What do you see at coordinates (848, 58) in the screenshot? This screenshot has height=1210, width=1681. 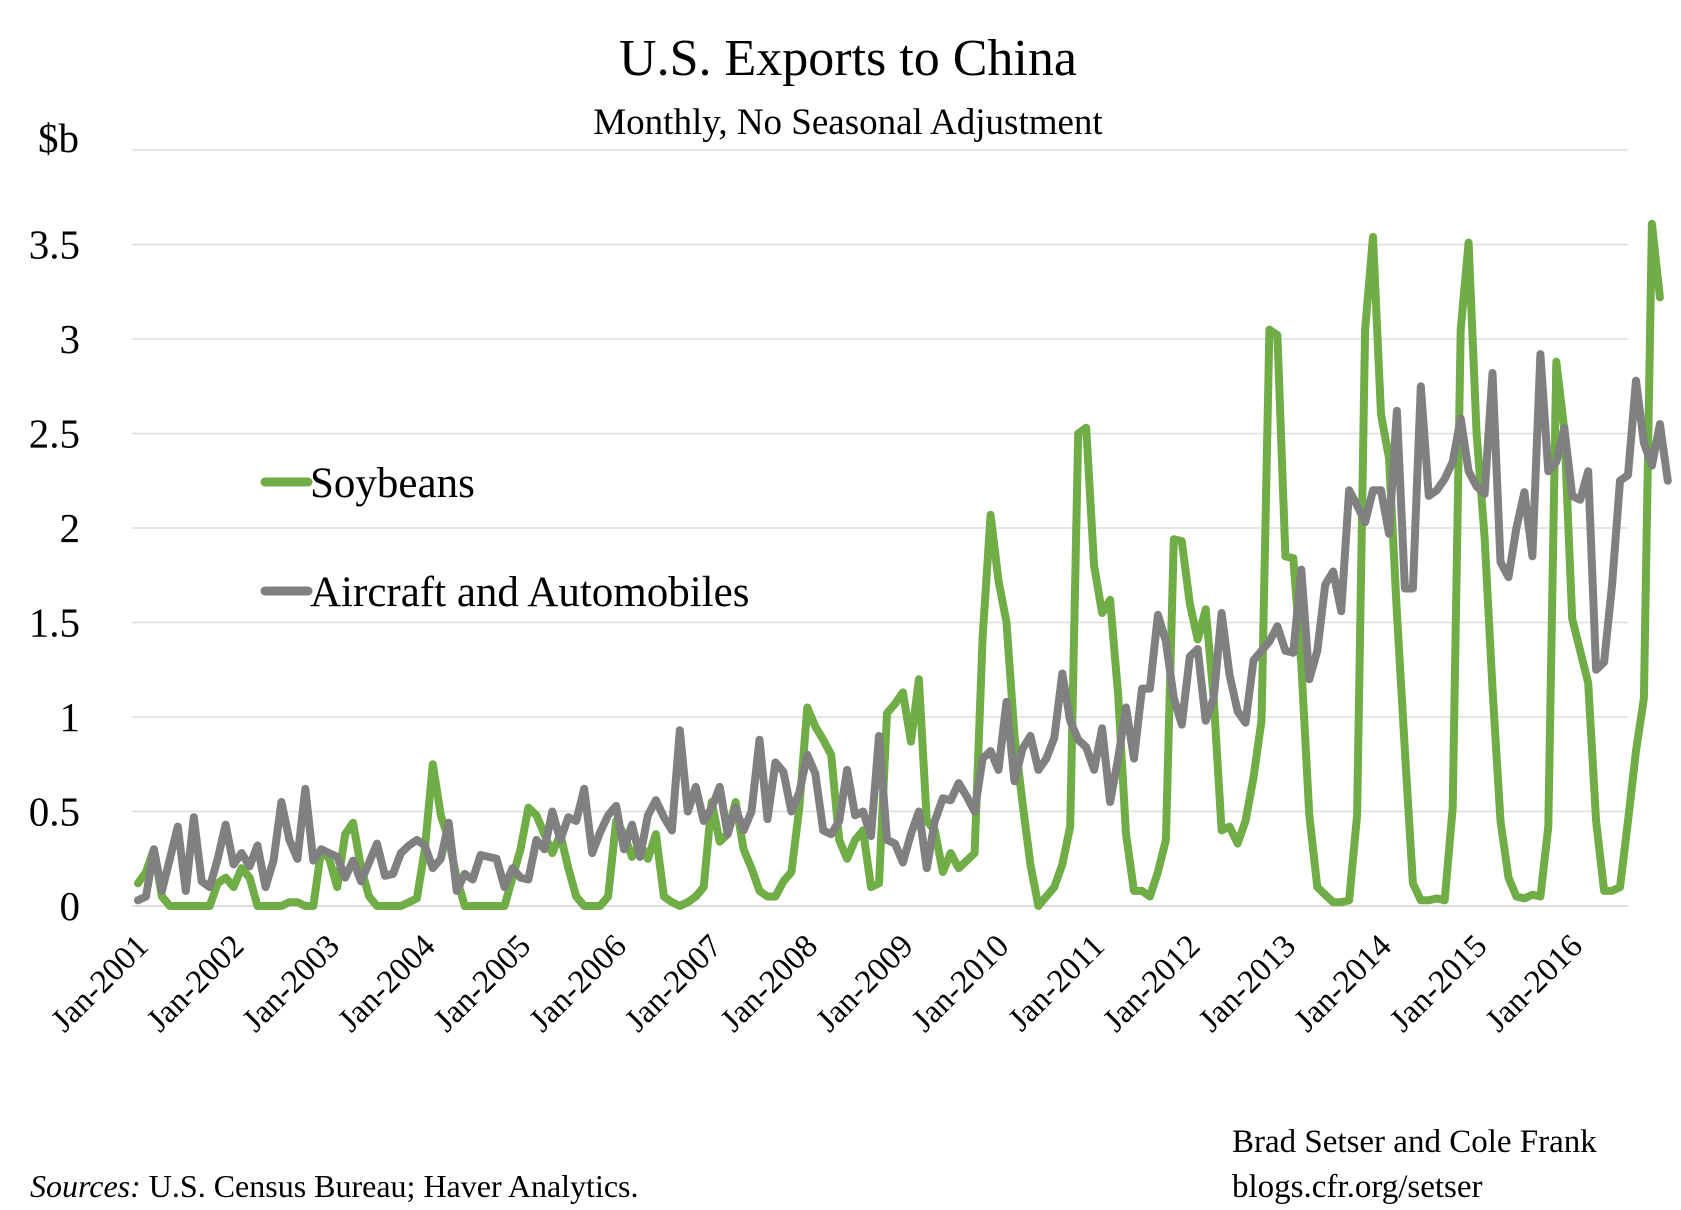 I see `chart-title: U.S. Exports to China` at bounding box center [848, 58].